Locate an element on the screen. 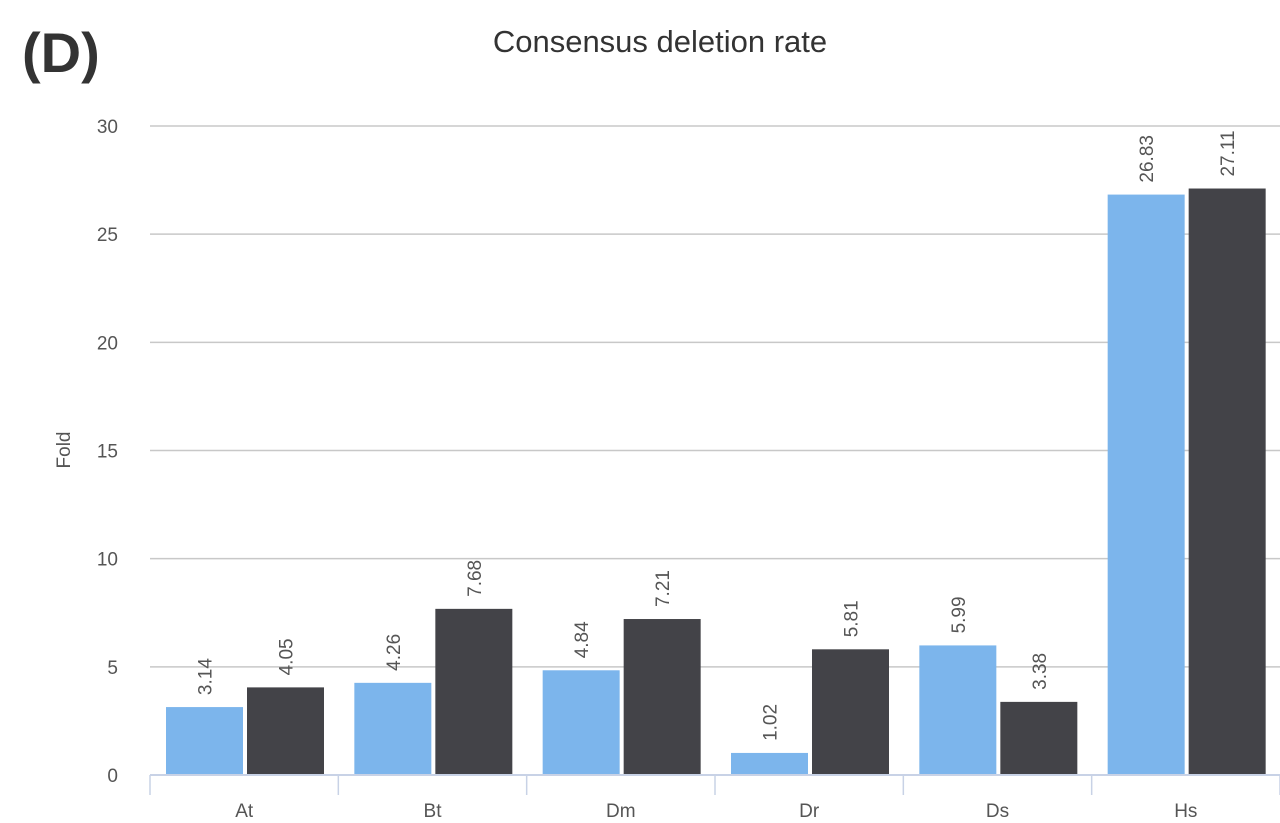 This screenshot has height=823, width=1280. y-tick-label: 30 is located at coordinates (107, 127).